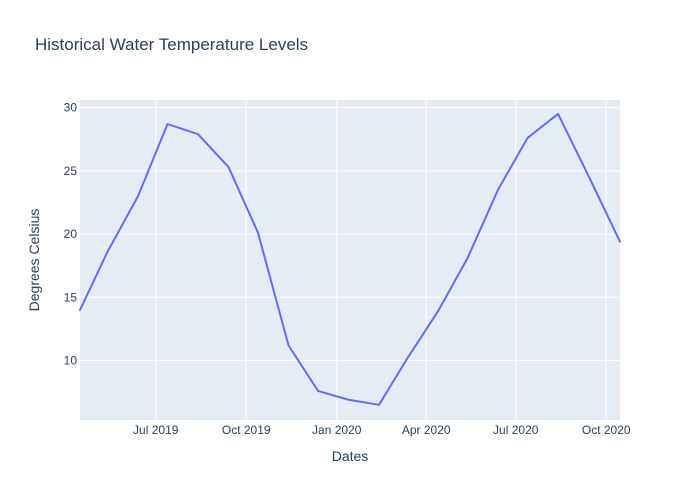 The height and width of the screenshot is (500, 700). I want to click on chart-title: Historical Water Temperature Levels, so click(171, 44).